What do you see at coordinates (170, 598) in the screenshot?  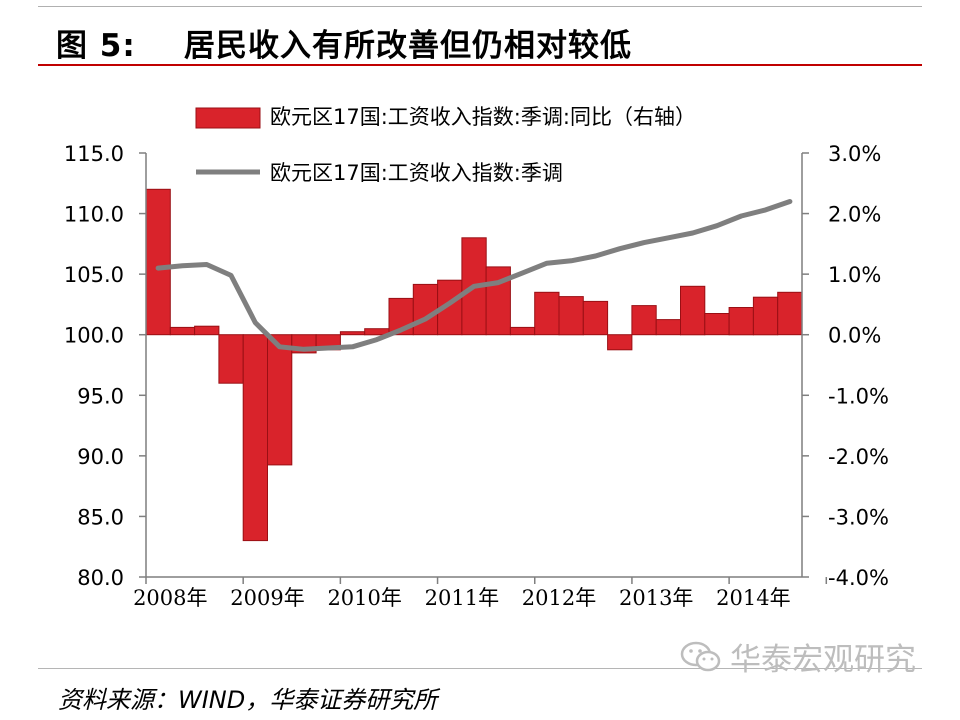 I see `x-tick-label: 2008年` at bounding box center [170, 598].